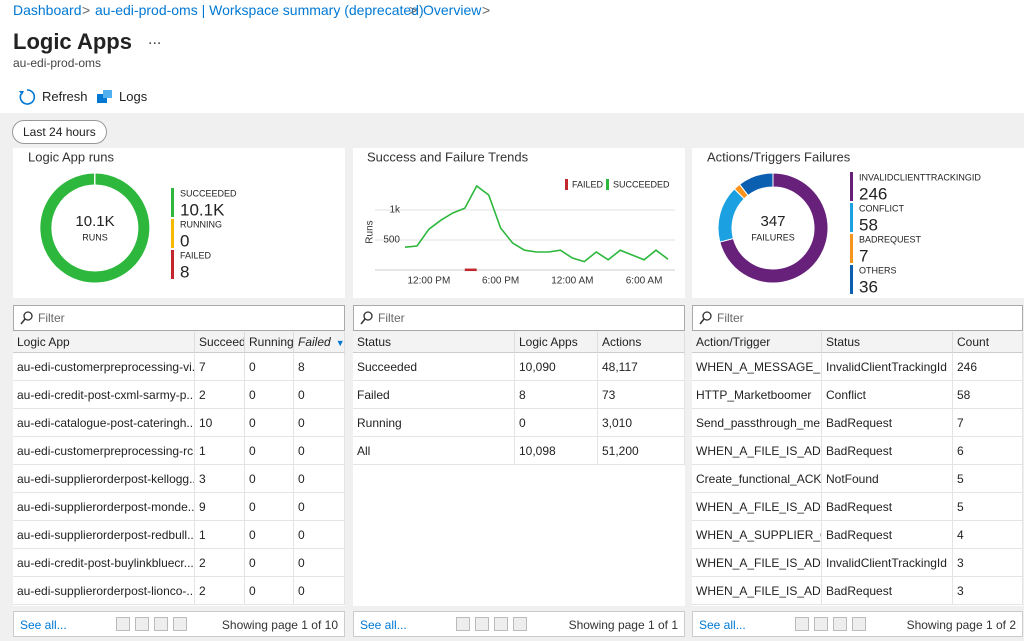 This screenshot has height=641, width=1024. I want to click on column-header: Failed ▼, so click(319, 342).